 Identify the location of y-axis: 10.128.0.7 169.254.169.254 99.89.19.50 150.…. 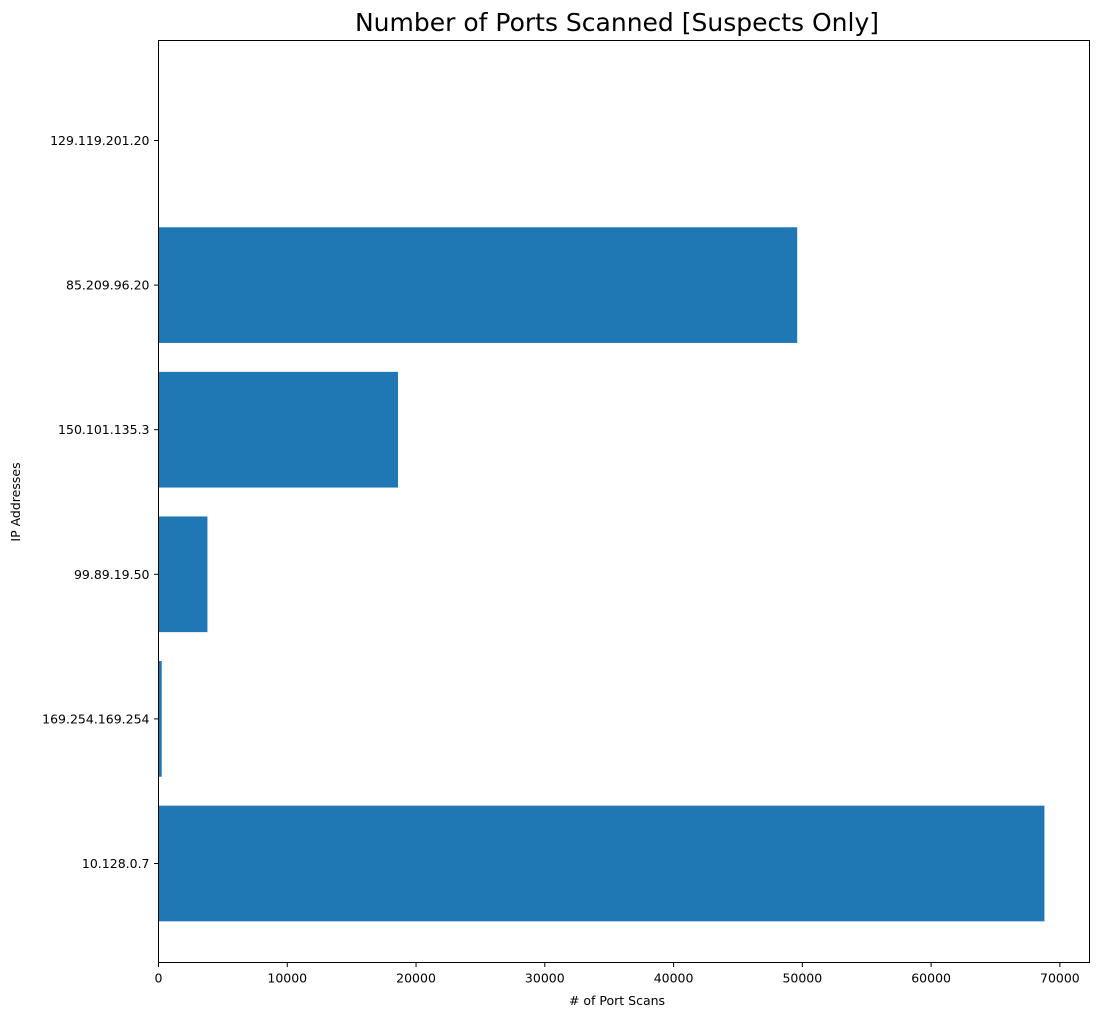
(100, 502).